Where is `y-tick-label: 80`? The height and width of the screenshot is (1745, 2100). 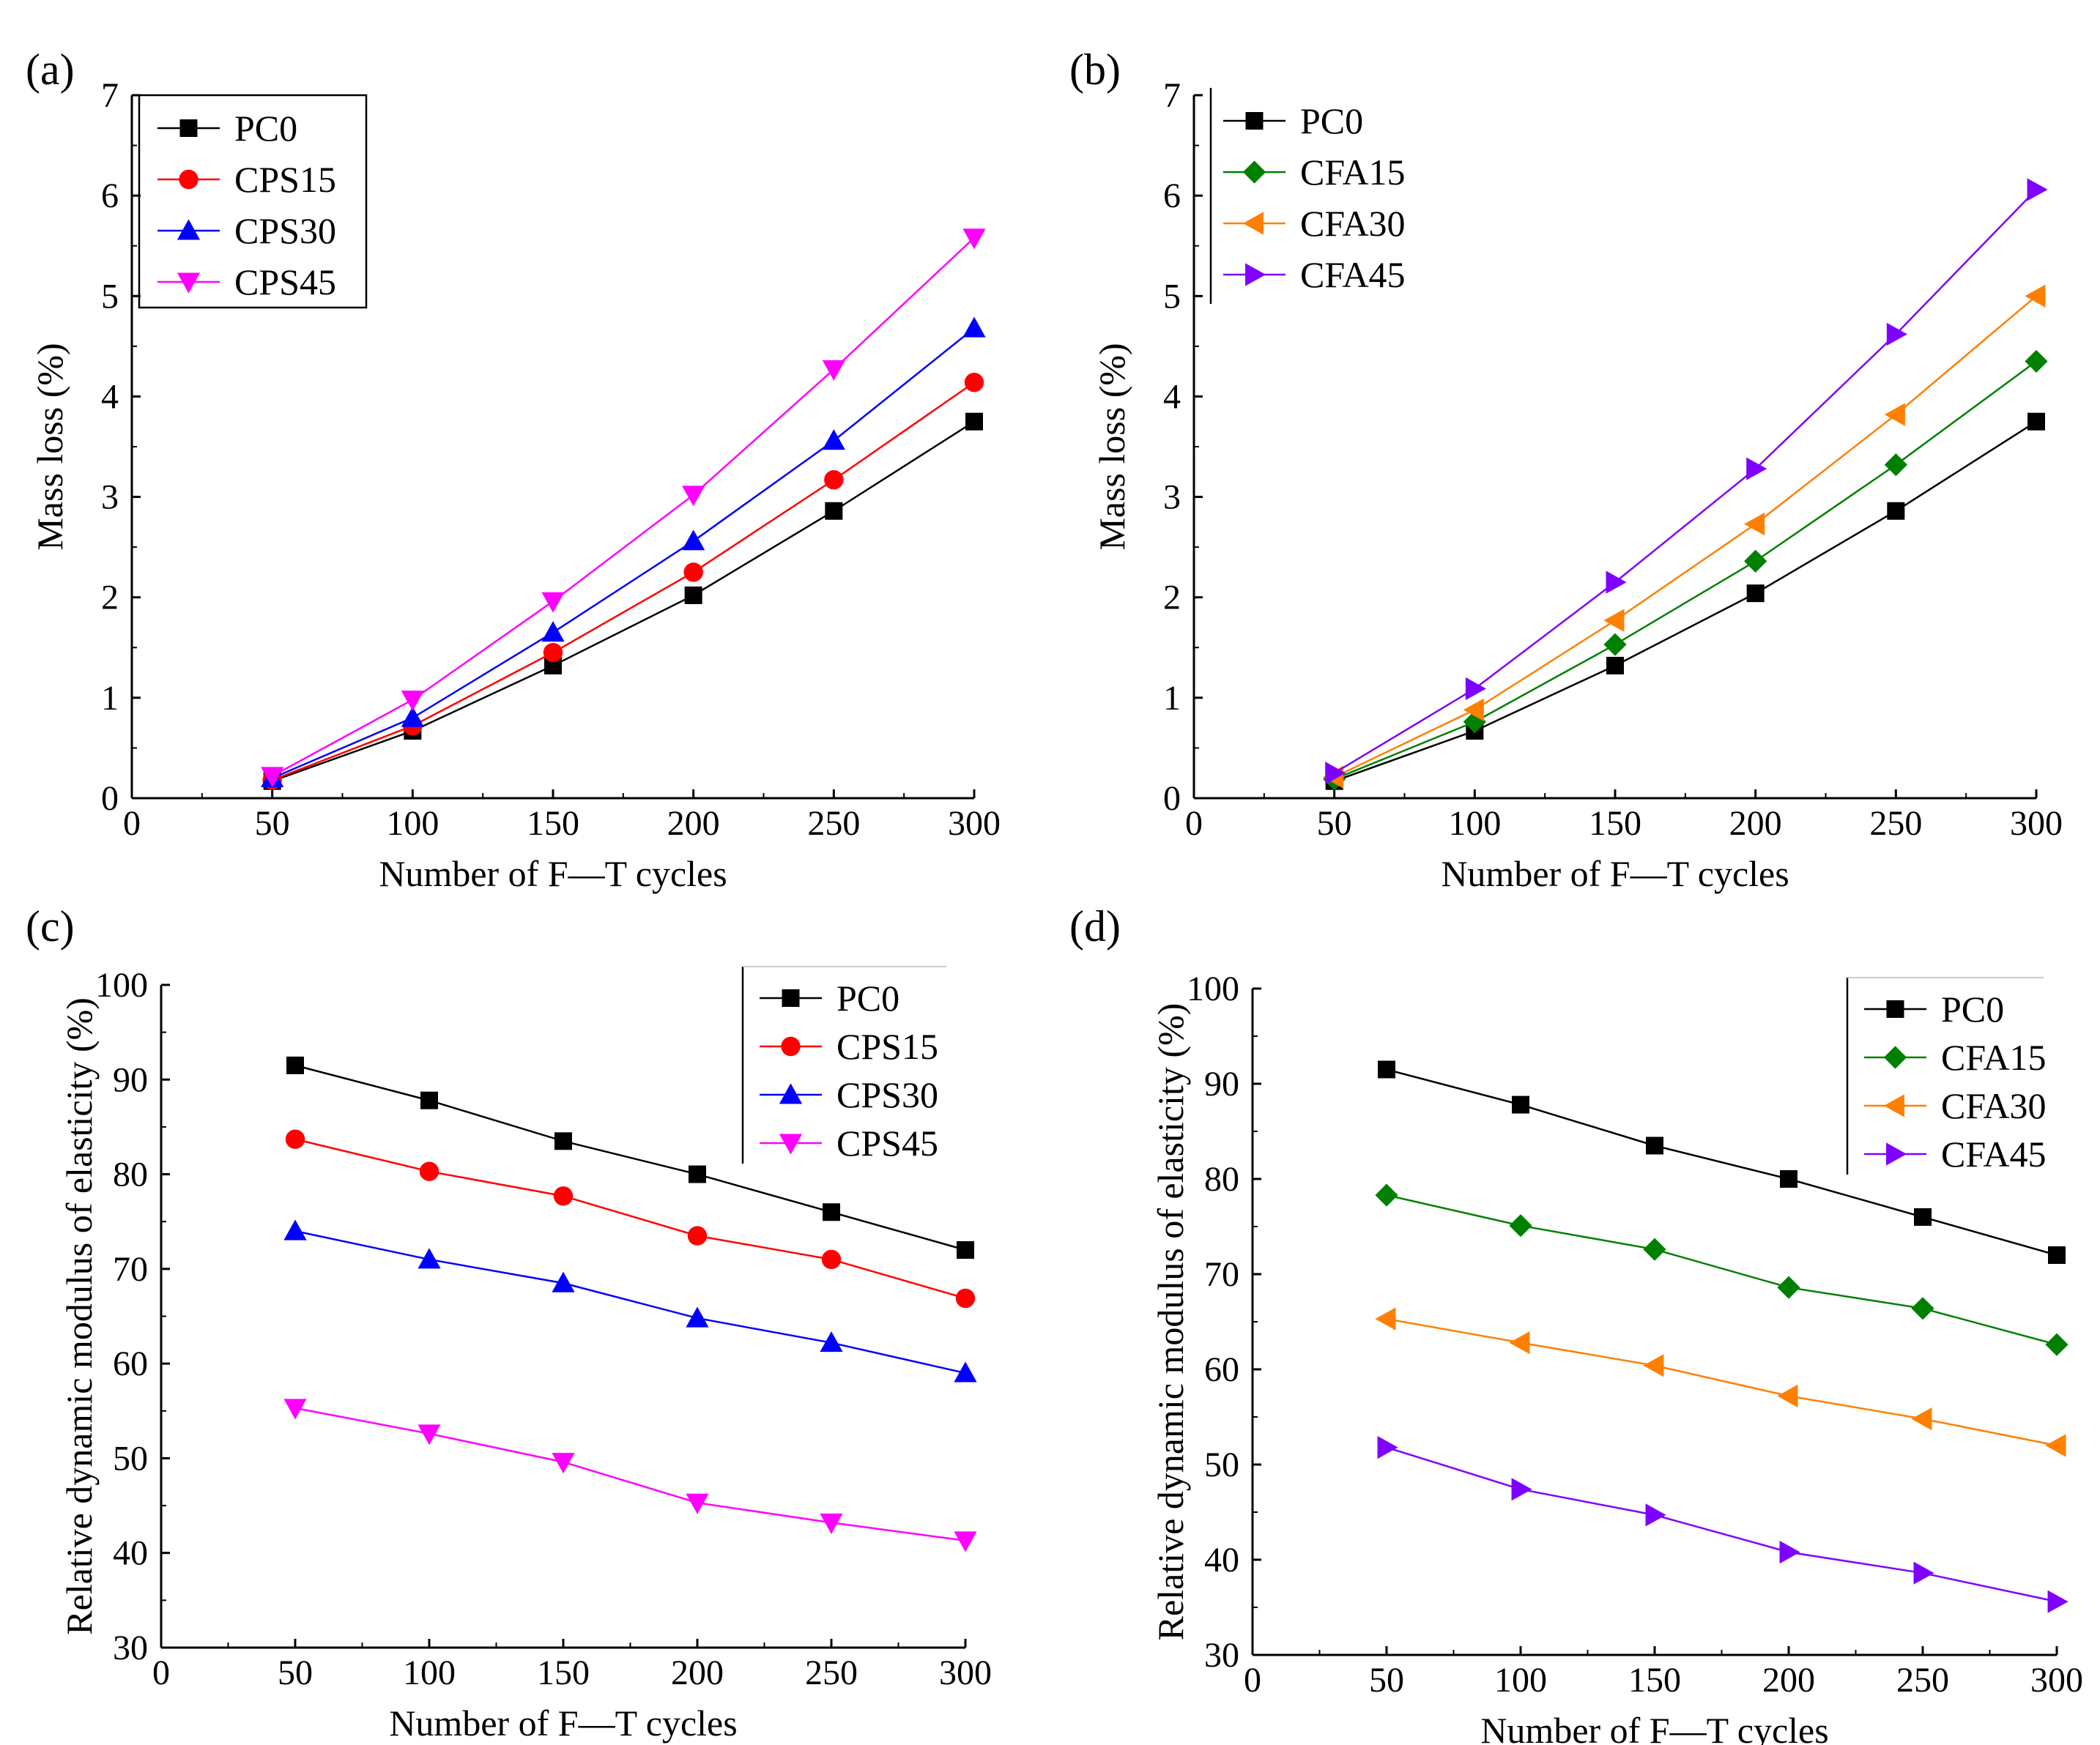 y-tick-label: 80 is located at coordinates (1221, 1179).